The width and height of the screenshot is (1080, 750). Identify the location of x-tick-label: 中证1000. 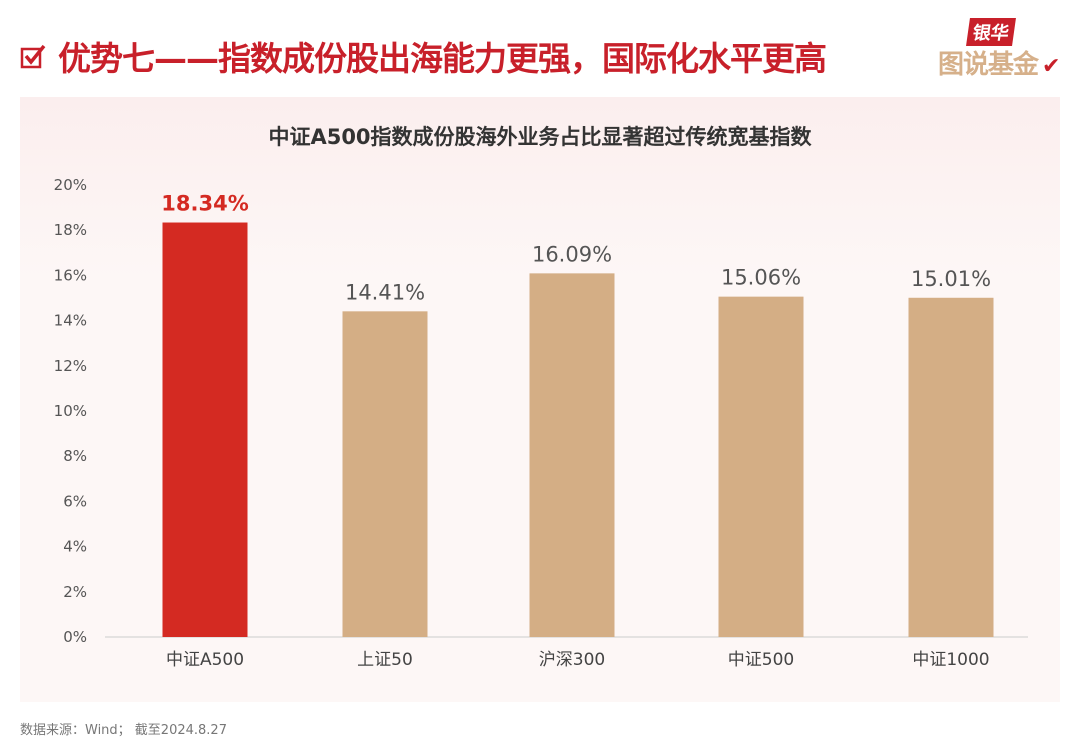
(950, 660).